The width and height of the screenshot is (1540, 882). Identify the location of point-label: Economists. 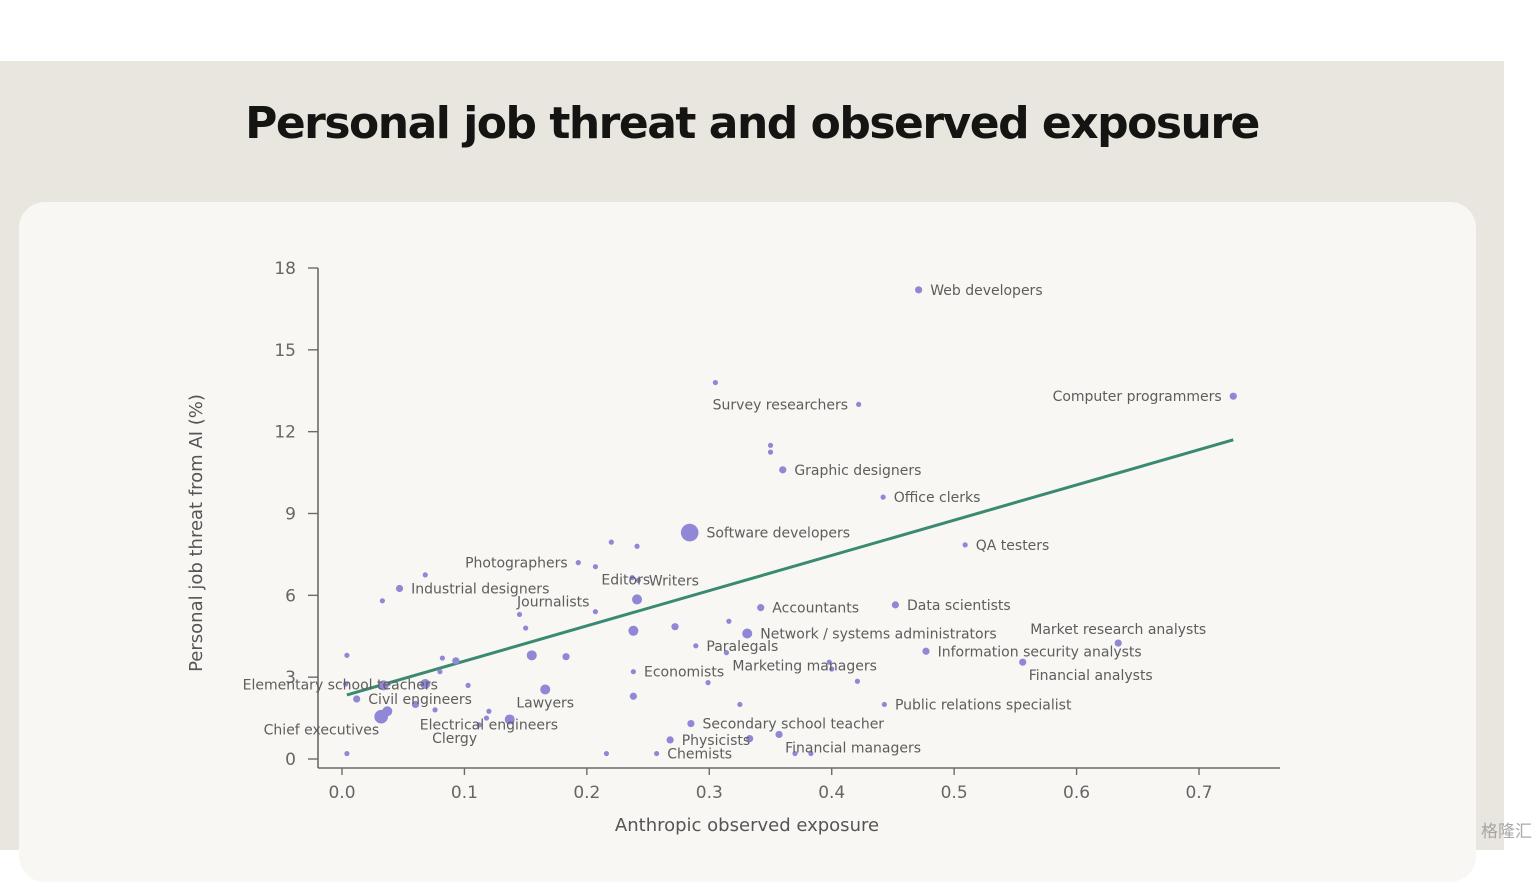
(684, 673).